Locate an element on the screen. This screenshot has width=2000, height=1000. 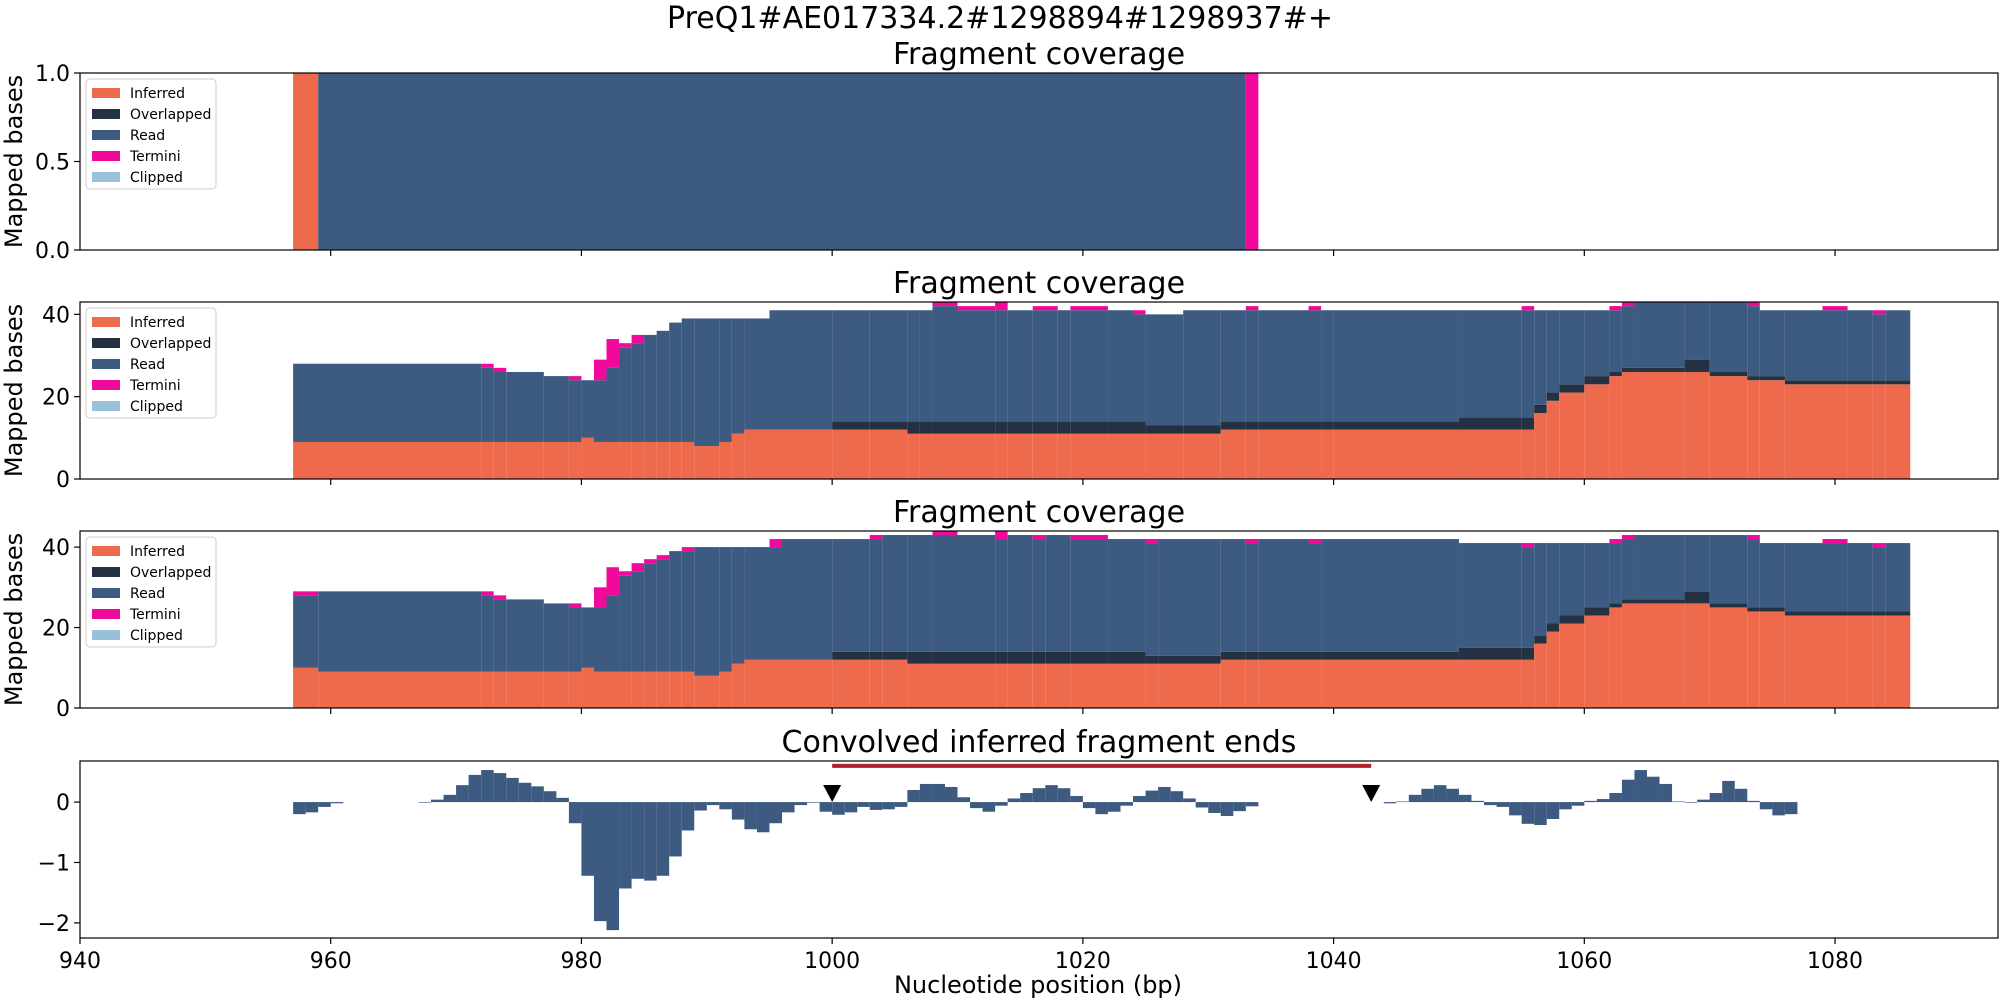
x-tick-label: 1000 is located at coordinates (832, 961).